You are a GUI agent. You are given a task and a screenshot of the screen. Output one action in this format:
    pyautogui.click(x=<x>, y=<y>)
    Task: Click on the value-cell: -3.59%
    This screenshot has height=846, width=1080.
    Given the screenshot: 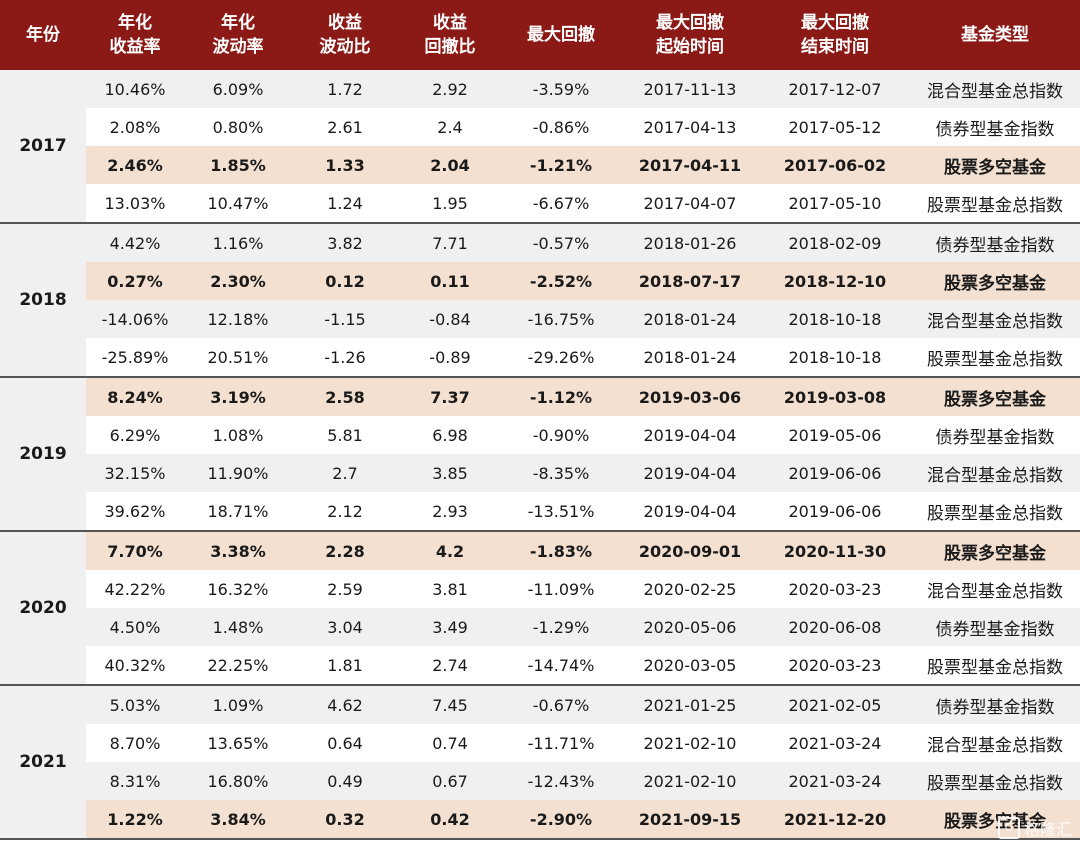 What is the action you would take?
    pyautogui.click(x=561, y=89)
    